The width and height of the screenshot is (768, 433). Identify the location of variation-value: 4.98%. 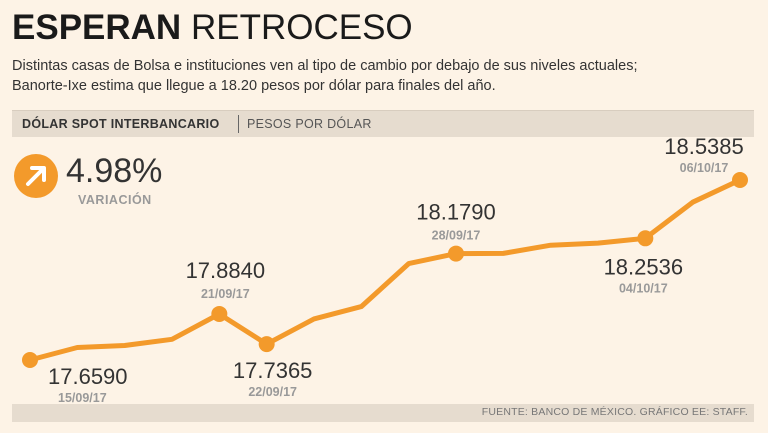
(114, 171).